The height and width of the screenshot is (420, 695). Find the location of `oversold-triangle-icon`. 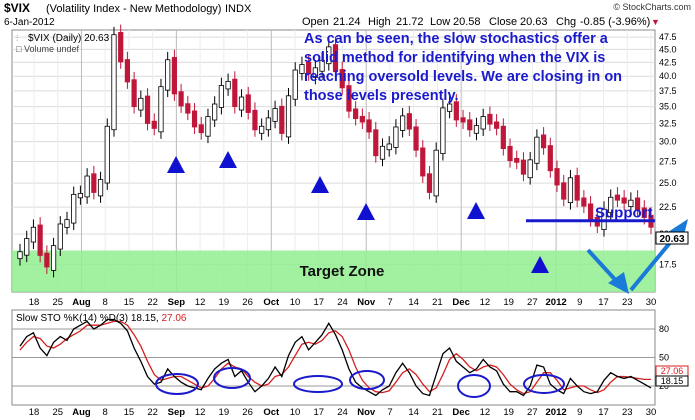

oversold-triangle-icon is located at coordinates (366, 211).